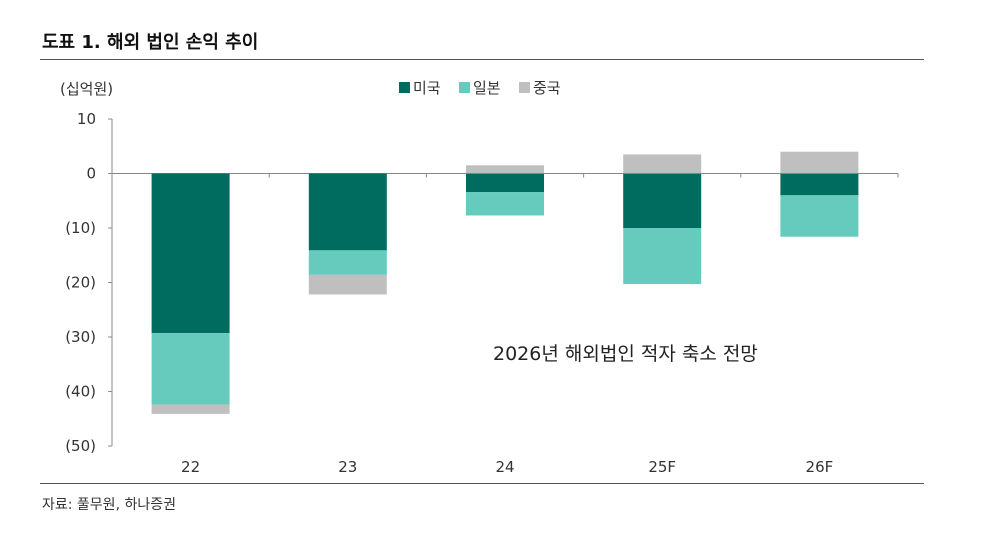 The height and width of the screenshot is (544, 981). Describe the element at coordinates (91, 174) in the screenshot. I see `y-tick-label: 0` at that location.